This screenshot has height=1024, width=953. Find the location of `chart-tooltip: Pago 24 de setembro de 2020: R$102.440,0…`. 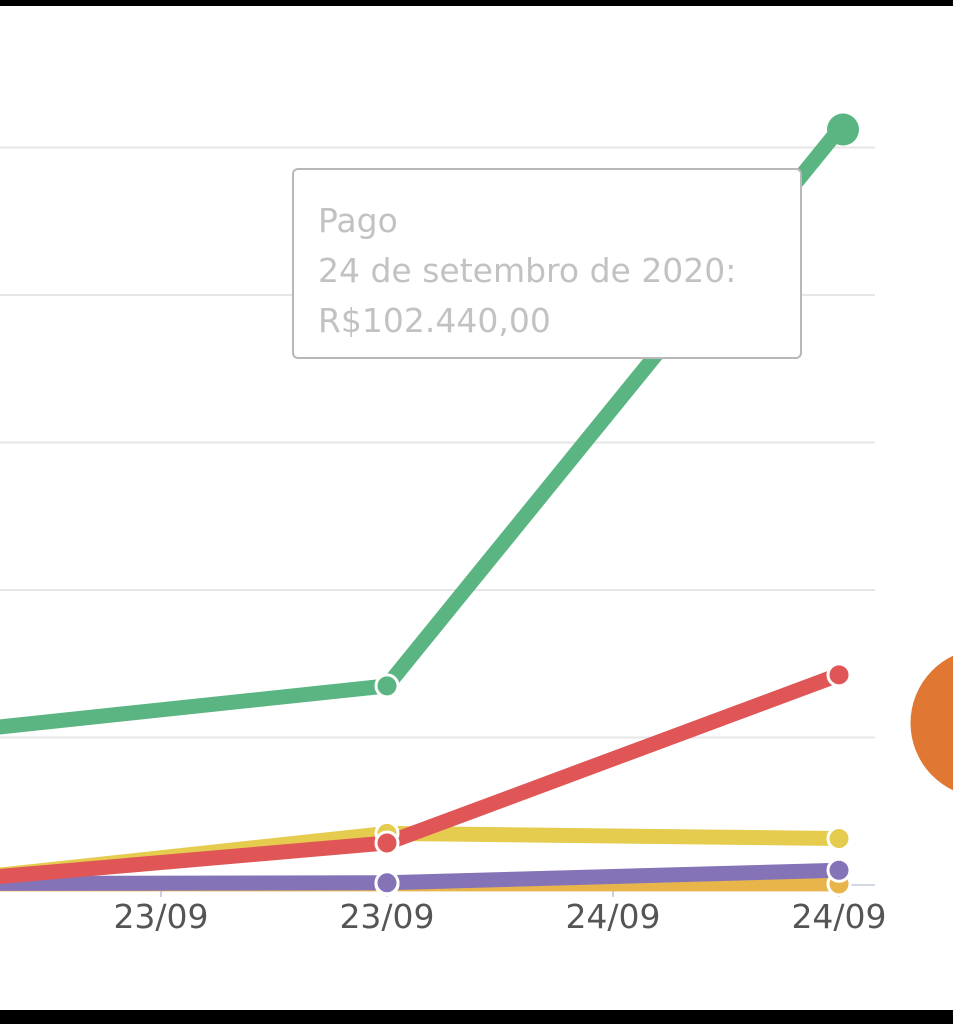

chart-tooltip: Pago 24 de setembro de 2020: R$102.440,0… is located at coordinates (547, 263).